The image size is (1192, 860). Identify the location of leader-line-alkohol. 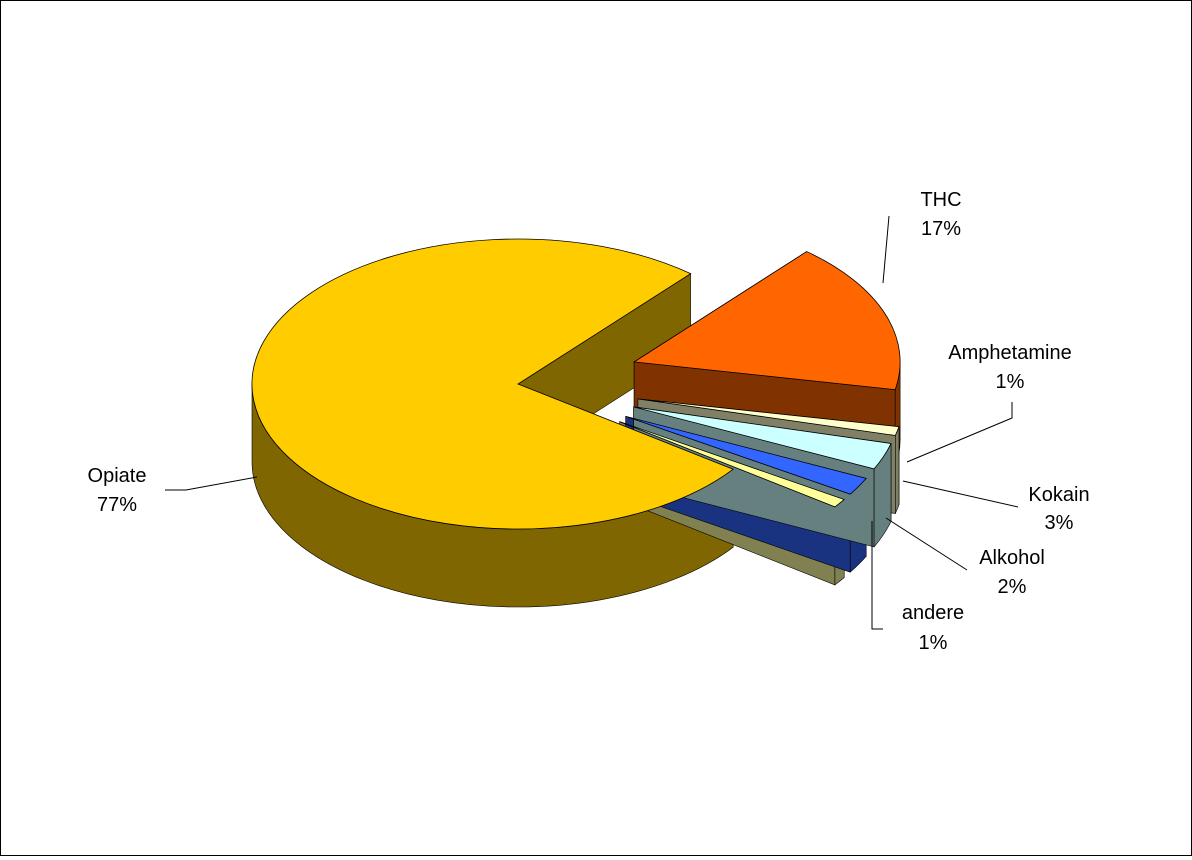
(926, 544).